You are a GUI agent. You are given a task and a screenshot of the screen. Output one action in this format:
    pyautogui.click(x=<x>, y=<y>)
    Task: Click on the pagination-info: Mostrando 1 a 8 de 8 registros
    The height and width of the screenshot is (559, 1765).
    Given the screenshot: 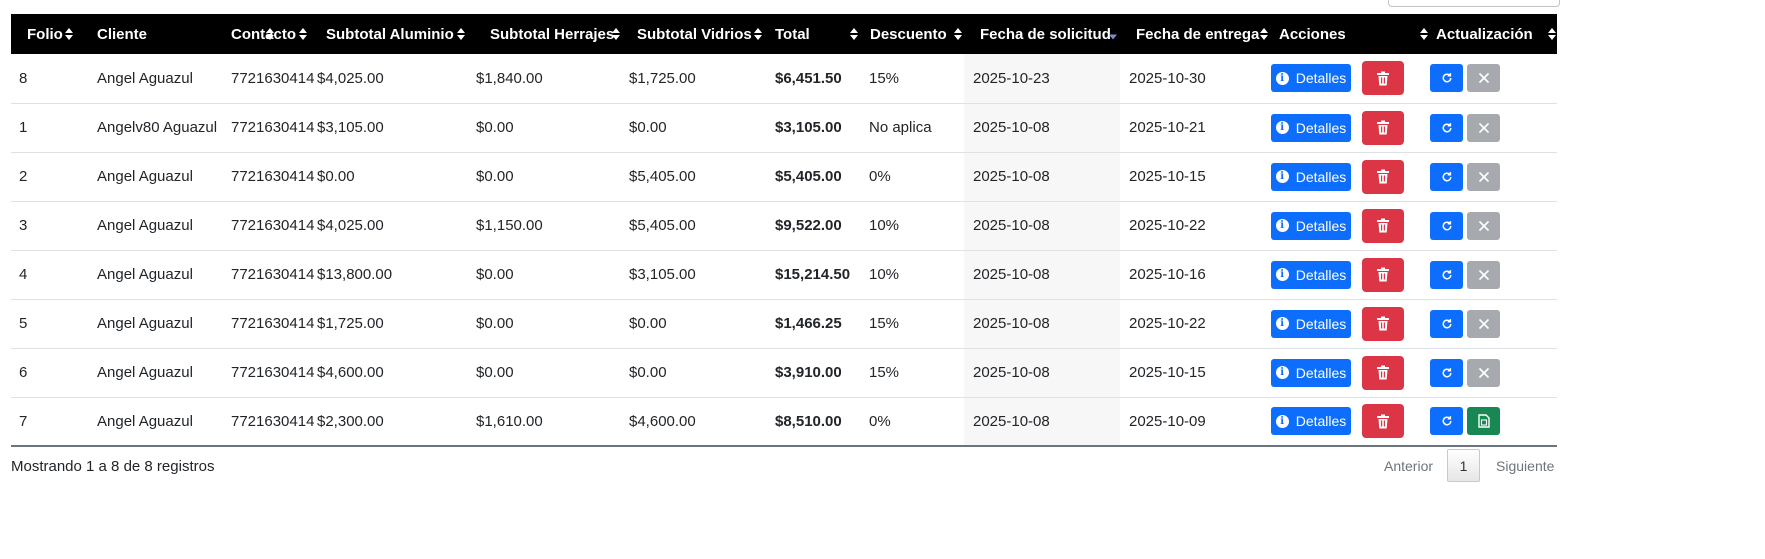 What is the action you would take?
    pyautogui.click(x=113, y=466)
    